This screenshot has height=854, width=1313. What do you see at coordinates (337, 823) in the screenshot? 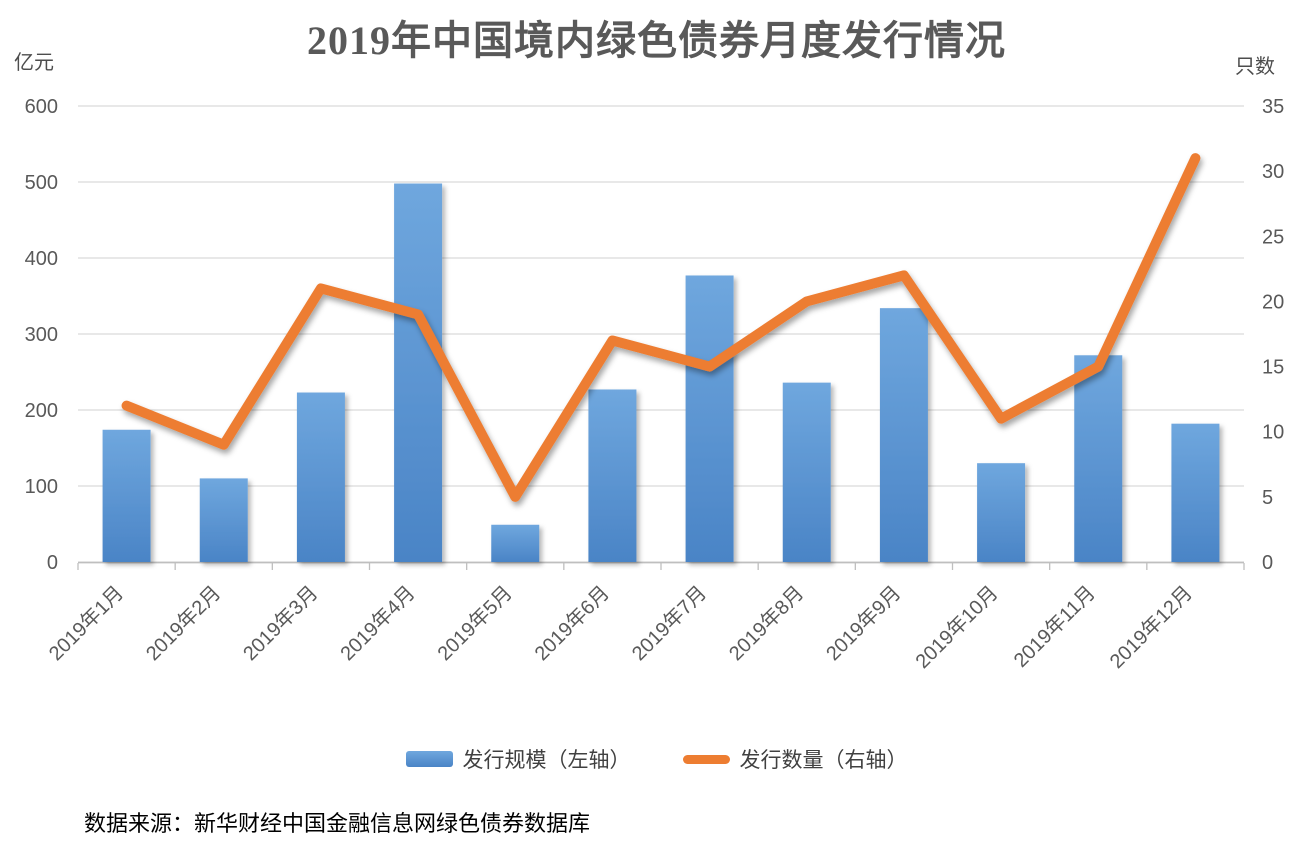
I see `source-note: 数据来源：新华财经中国金融信息网绿色债券数据库` at bounding box center [337, 823].